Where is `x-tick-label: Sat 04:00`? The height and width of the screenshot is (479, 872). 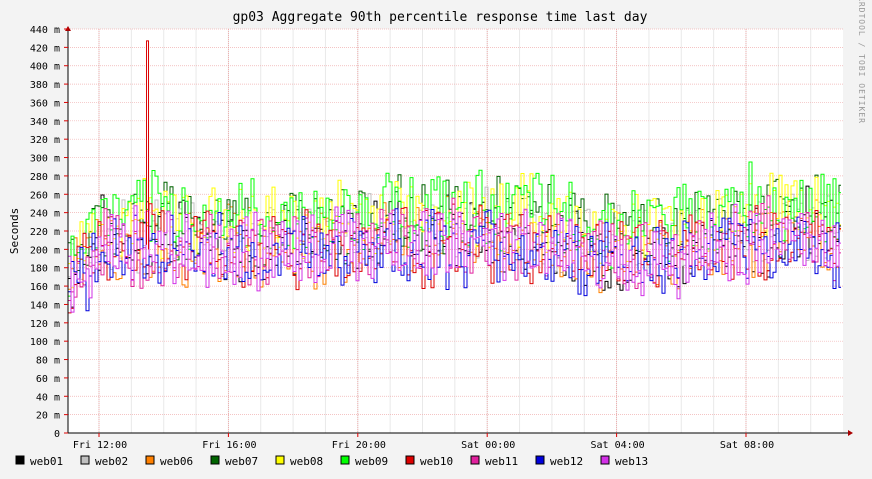 x-tick-label: Sat 04:00 is located at coordinates (618, 445).